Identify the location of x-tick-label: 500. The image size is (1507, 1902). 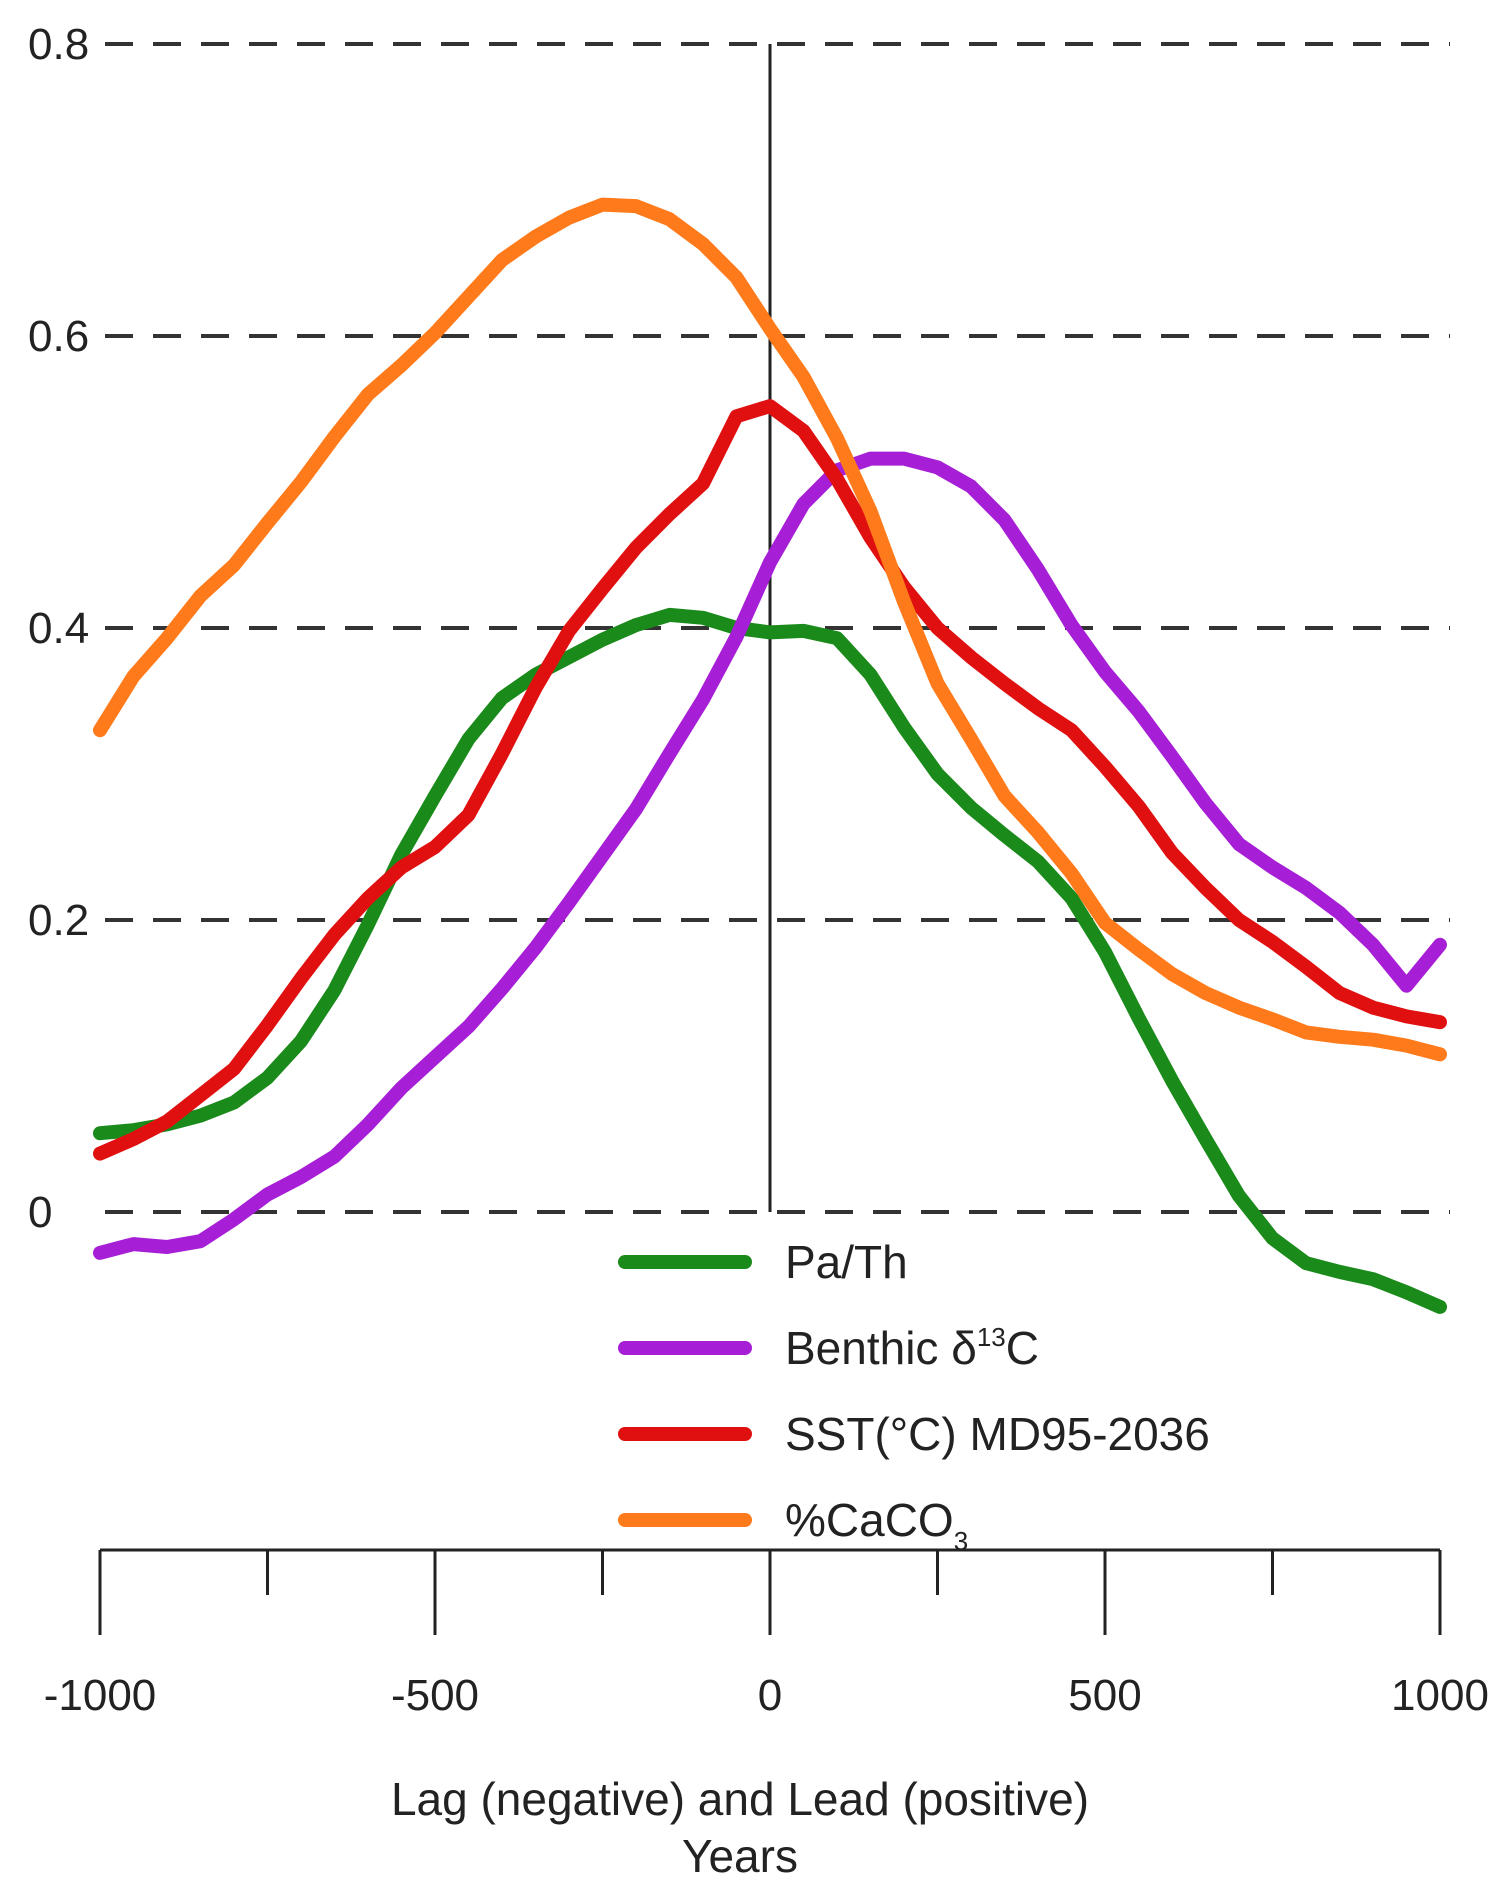
(1104, 1695).